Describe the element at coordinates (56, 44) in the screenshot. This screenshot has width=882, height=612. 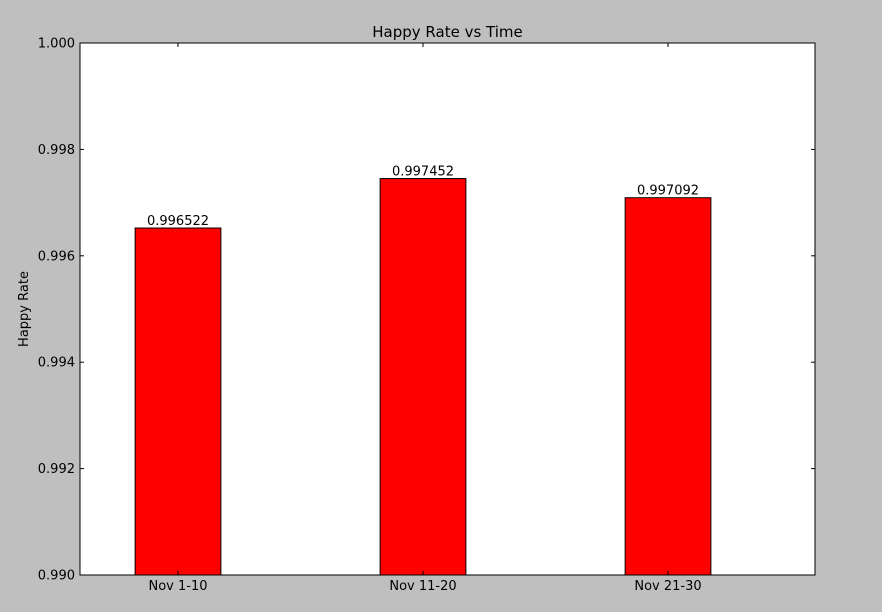
I see `y-tick-label: 1.000` at that location.